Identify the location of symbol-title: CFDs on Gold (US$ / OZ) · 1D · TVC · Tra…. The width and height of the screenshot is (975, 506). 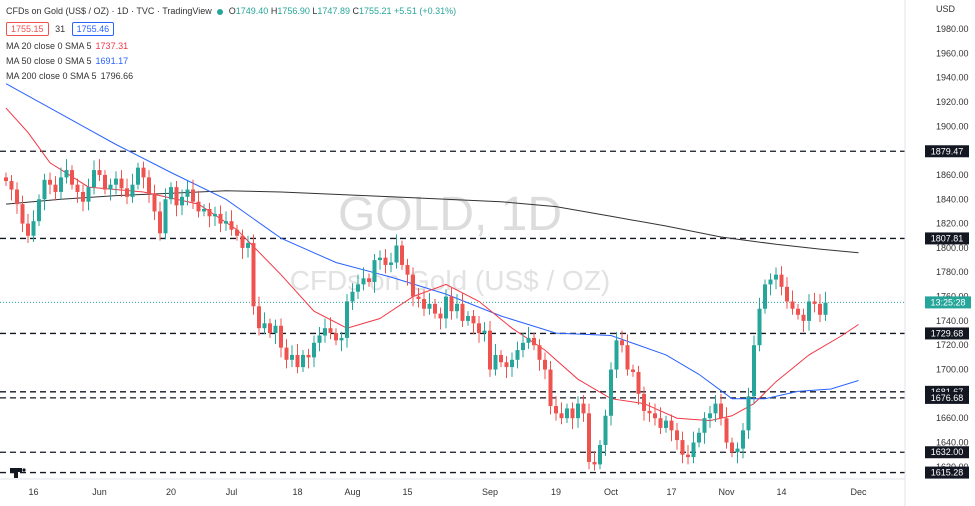
(109, 11).